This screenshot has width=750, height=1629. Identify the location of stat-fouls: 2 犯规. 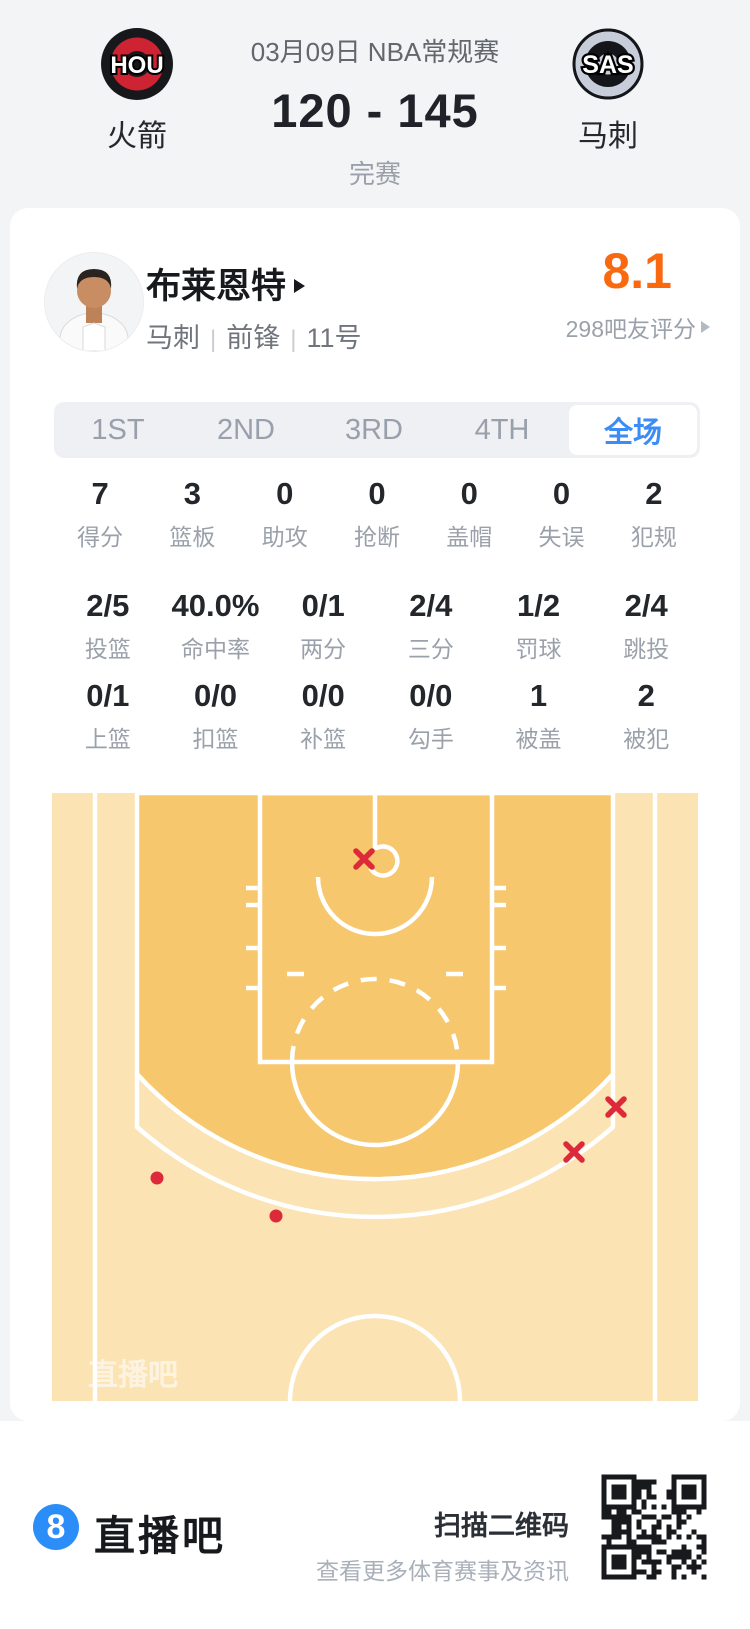
(653, 513).